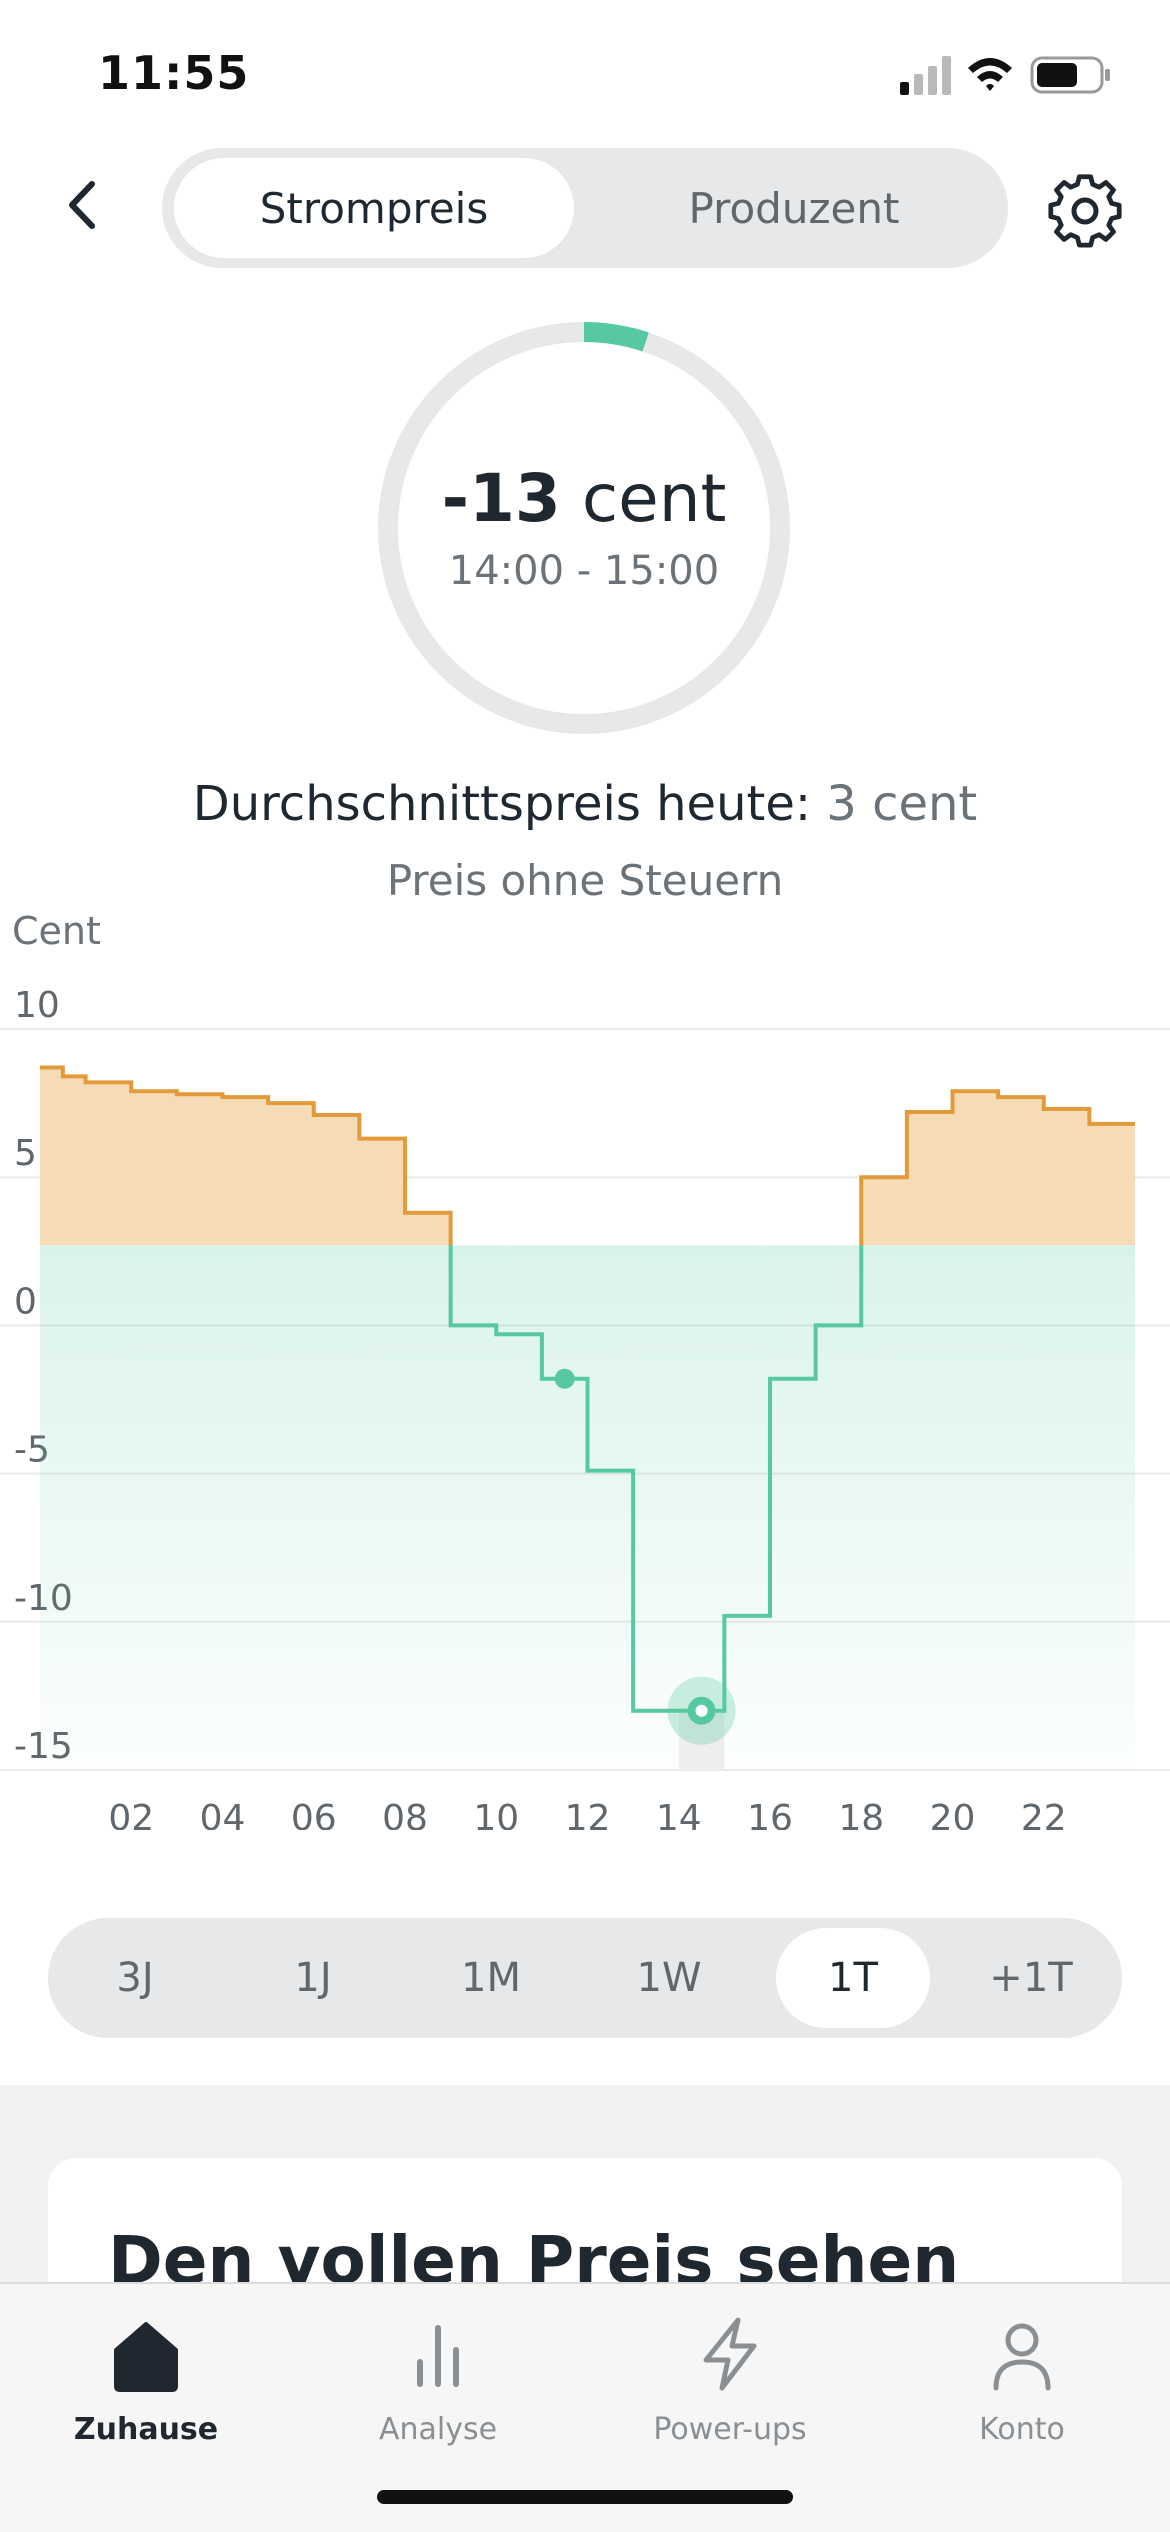  Describe the element at coordinates (585, 2497) in the screenshot. I see `home-indicator` at that location.